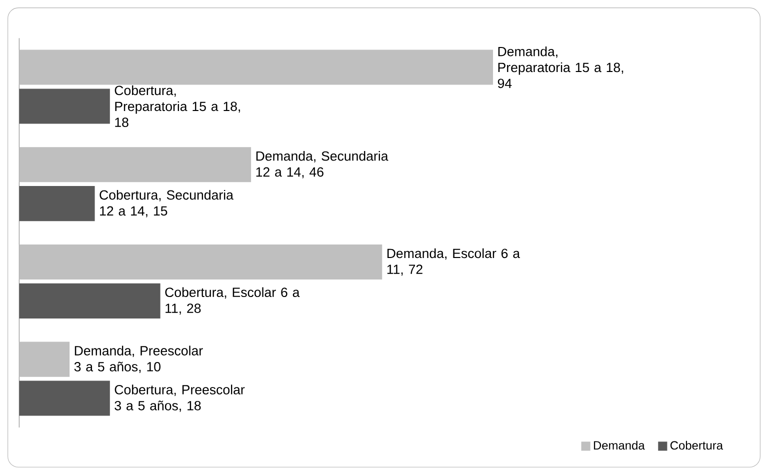  What do you see at coordinates (167, 204) in the screenshot?
I see `data-label: Cobertura, Secundaria 12 a 14, 15` at bounding box center [167, 204].